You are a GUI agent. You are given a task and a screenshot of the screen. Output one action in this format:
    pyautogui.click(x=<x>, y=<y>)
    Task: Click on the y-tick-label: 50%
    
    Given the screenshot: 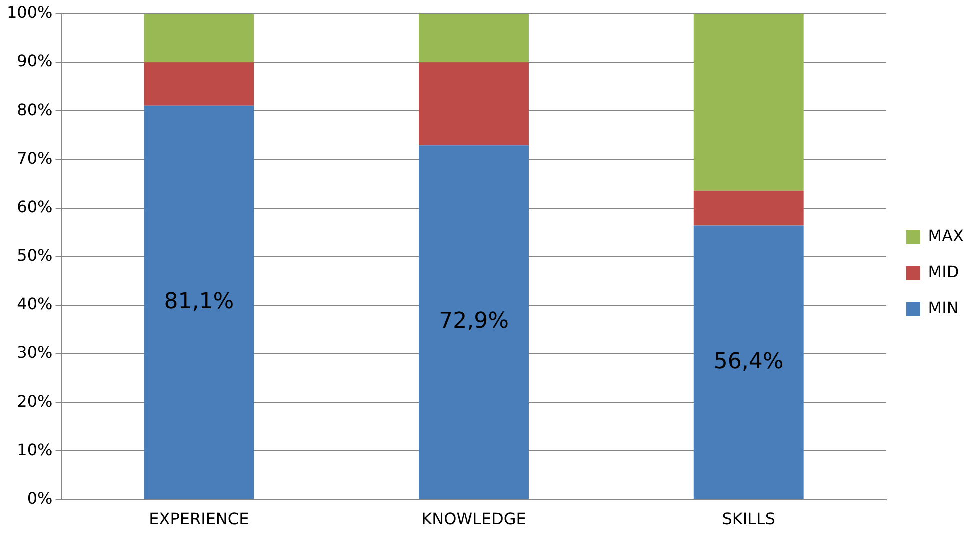 What is the action you would take?
    pyautogui.click(x=35, y=256)
    